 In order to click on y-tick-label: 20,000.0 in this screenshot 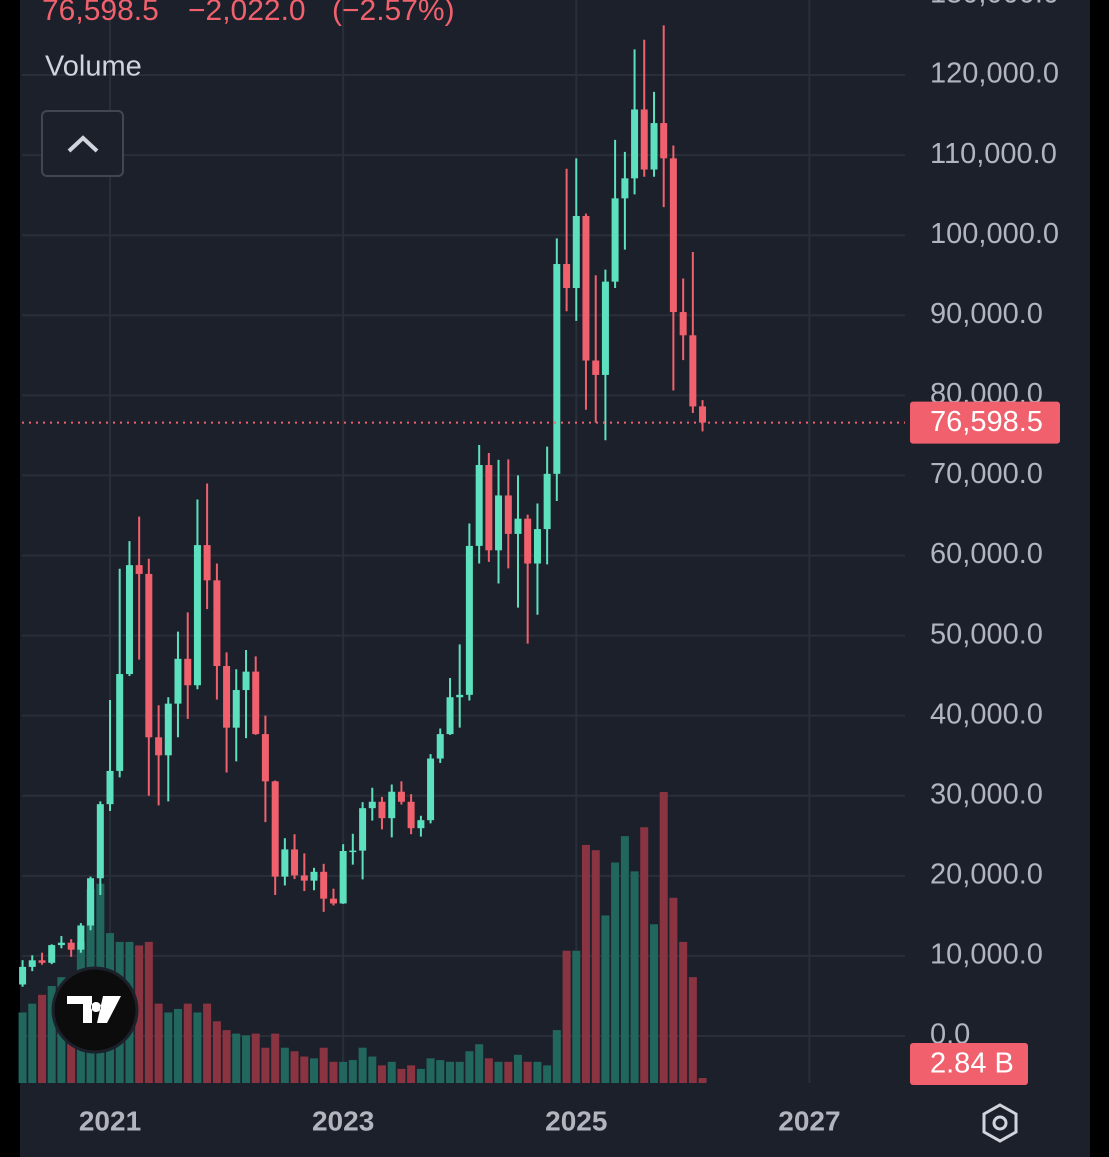, I will do `click(986, 874)`.